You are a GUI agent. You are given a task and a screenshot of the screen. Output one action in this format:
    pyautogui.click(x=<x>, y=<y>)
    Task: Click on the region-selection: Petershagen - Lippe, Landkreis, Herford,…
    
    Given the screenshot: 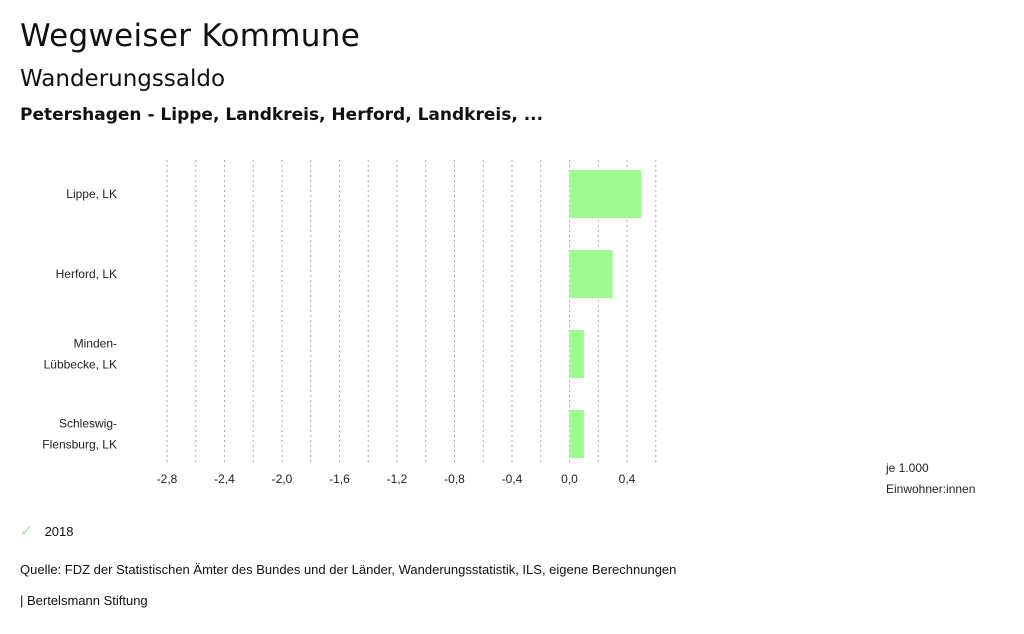 What is the action you would take?
    pyautogui.click(x=282, y=115)
    